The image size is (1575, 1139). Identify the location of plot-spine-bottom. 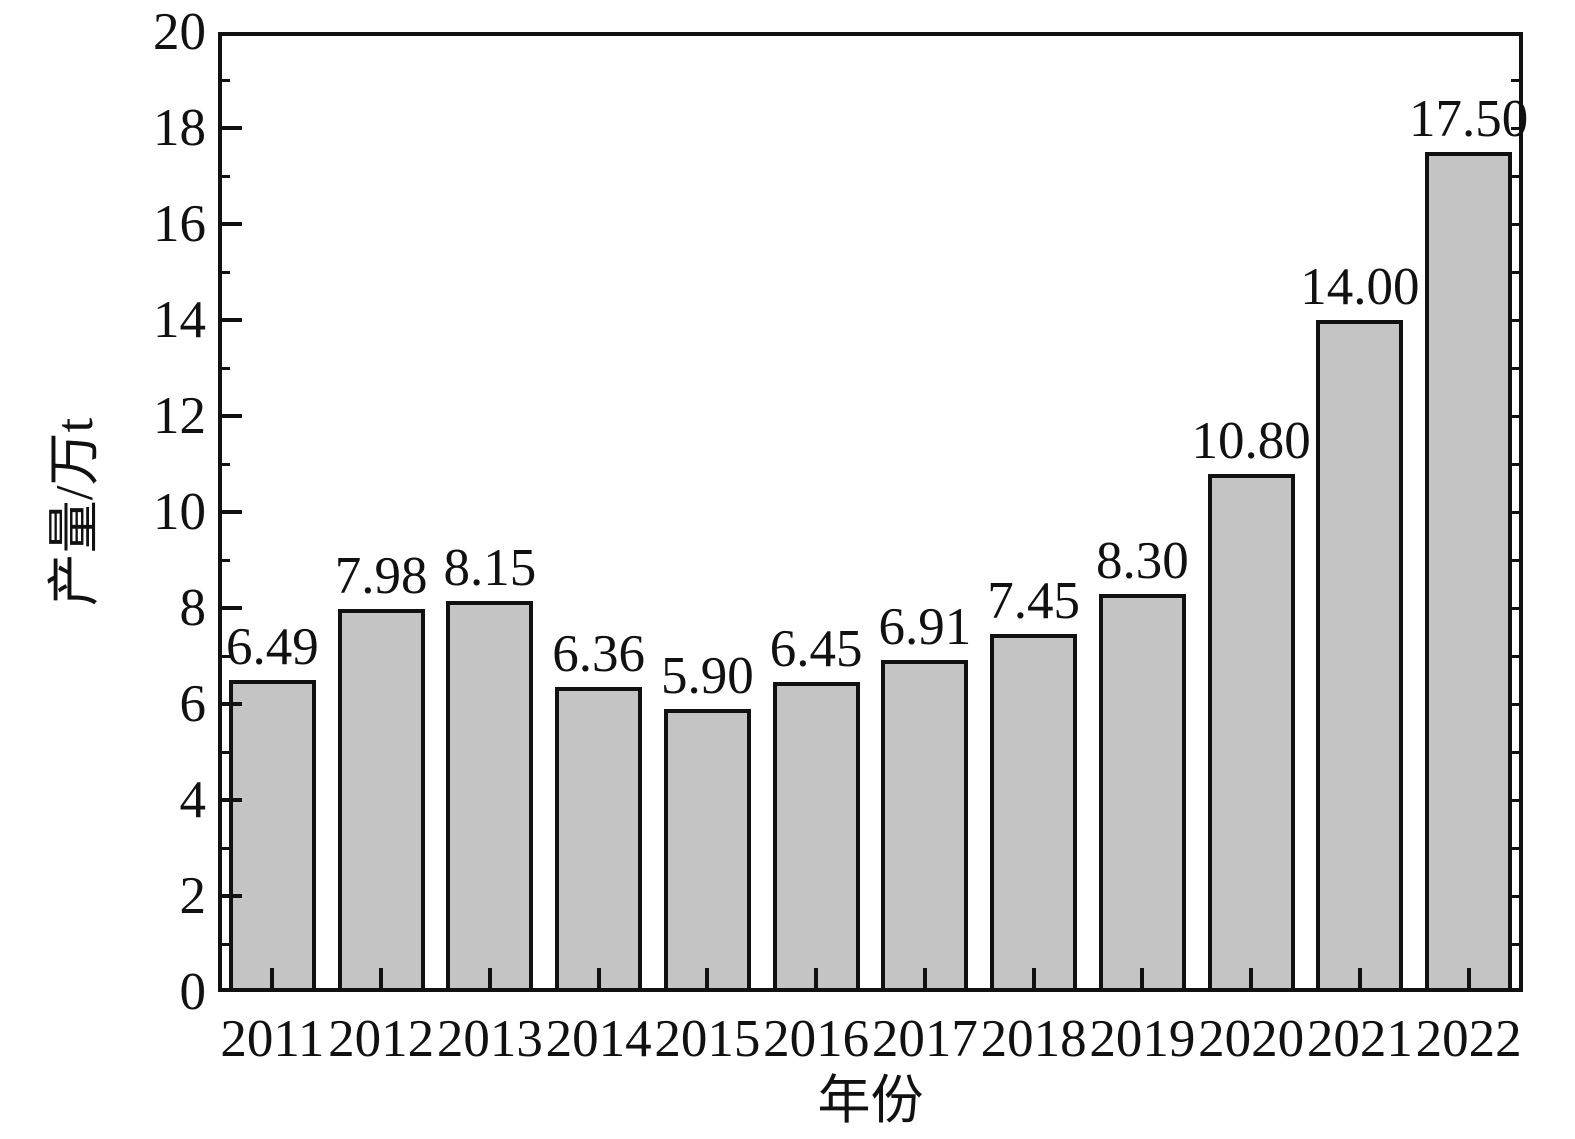
(870, 990).